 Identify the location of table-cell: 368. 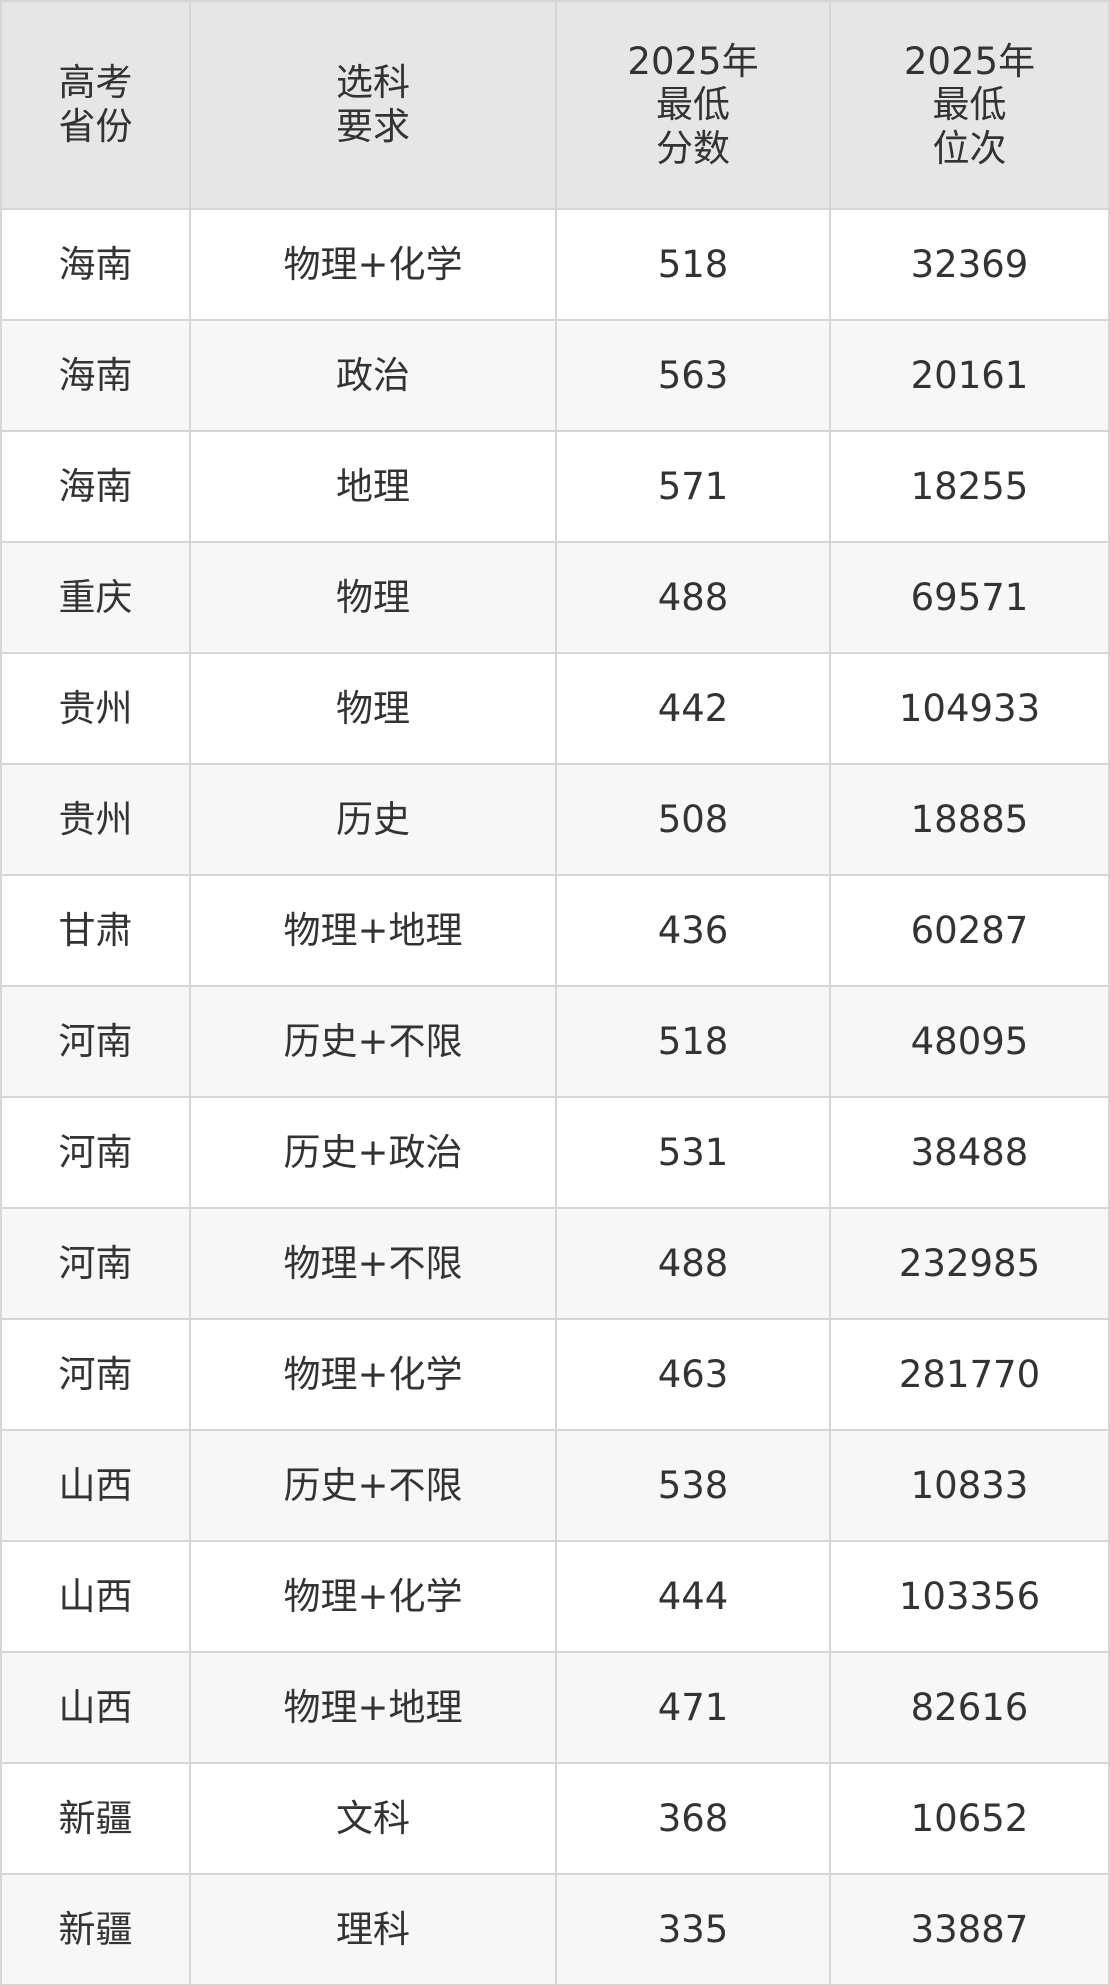
(693, 1818).